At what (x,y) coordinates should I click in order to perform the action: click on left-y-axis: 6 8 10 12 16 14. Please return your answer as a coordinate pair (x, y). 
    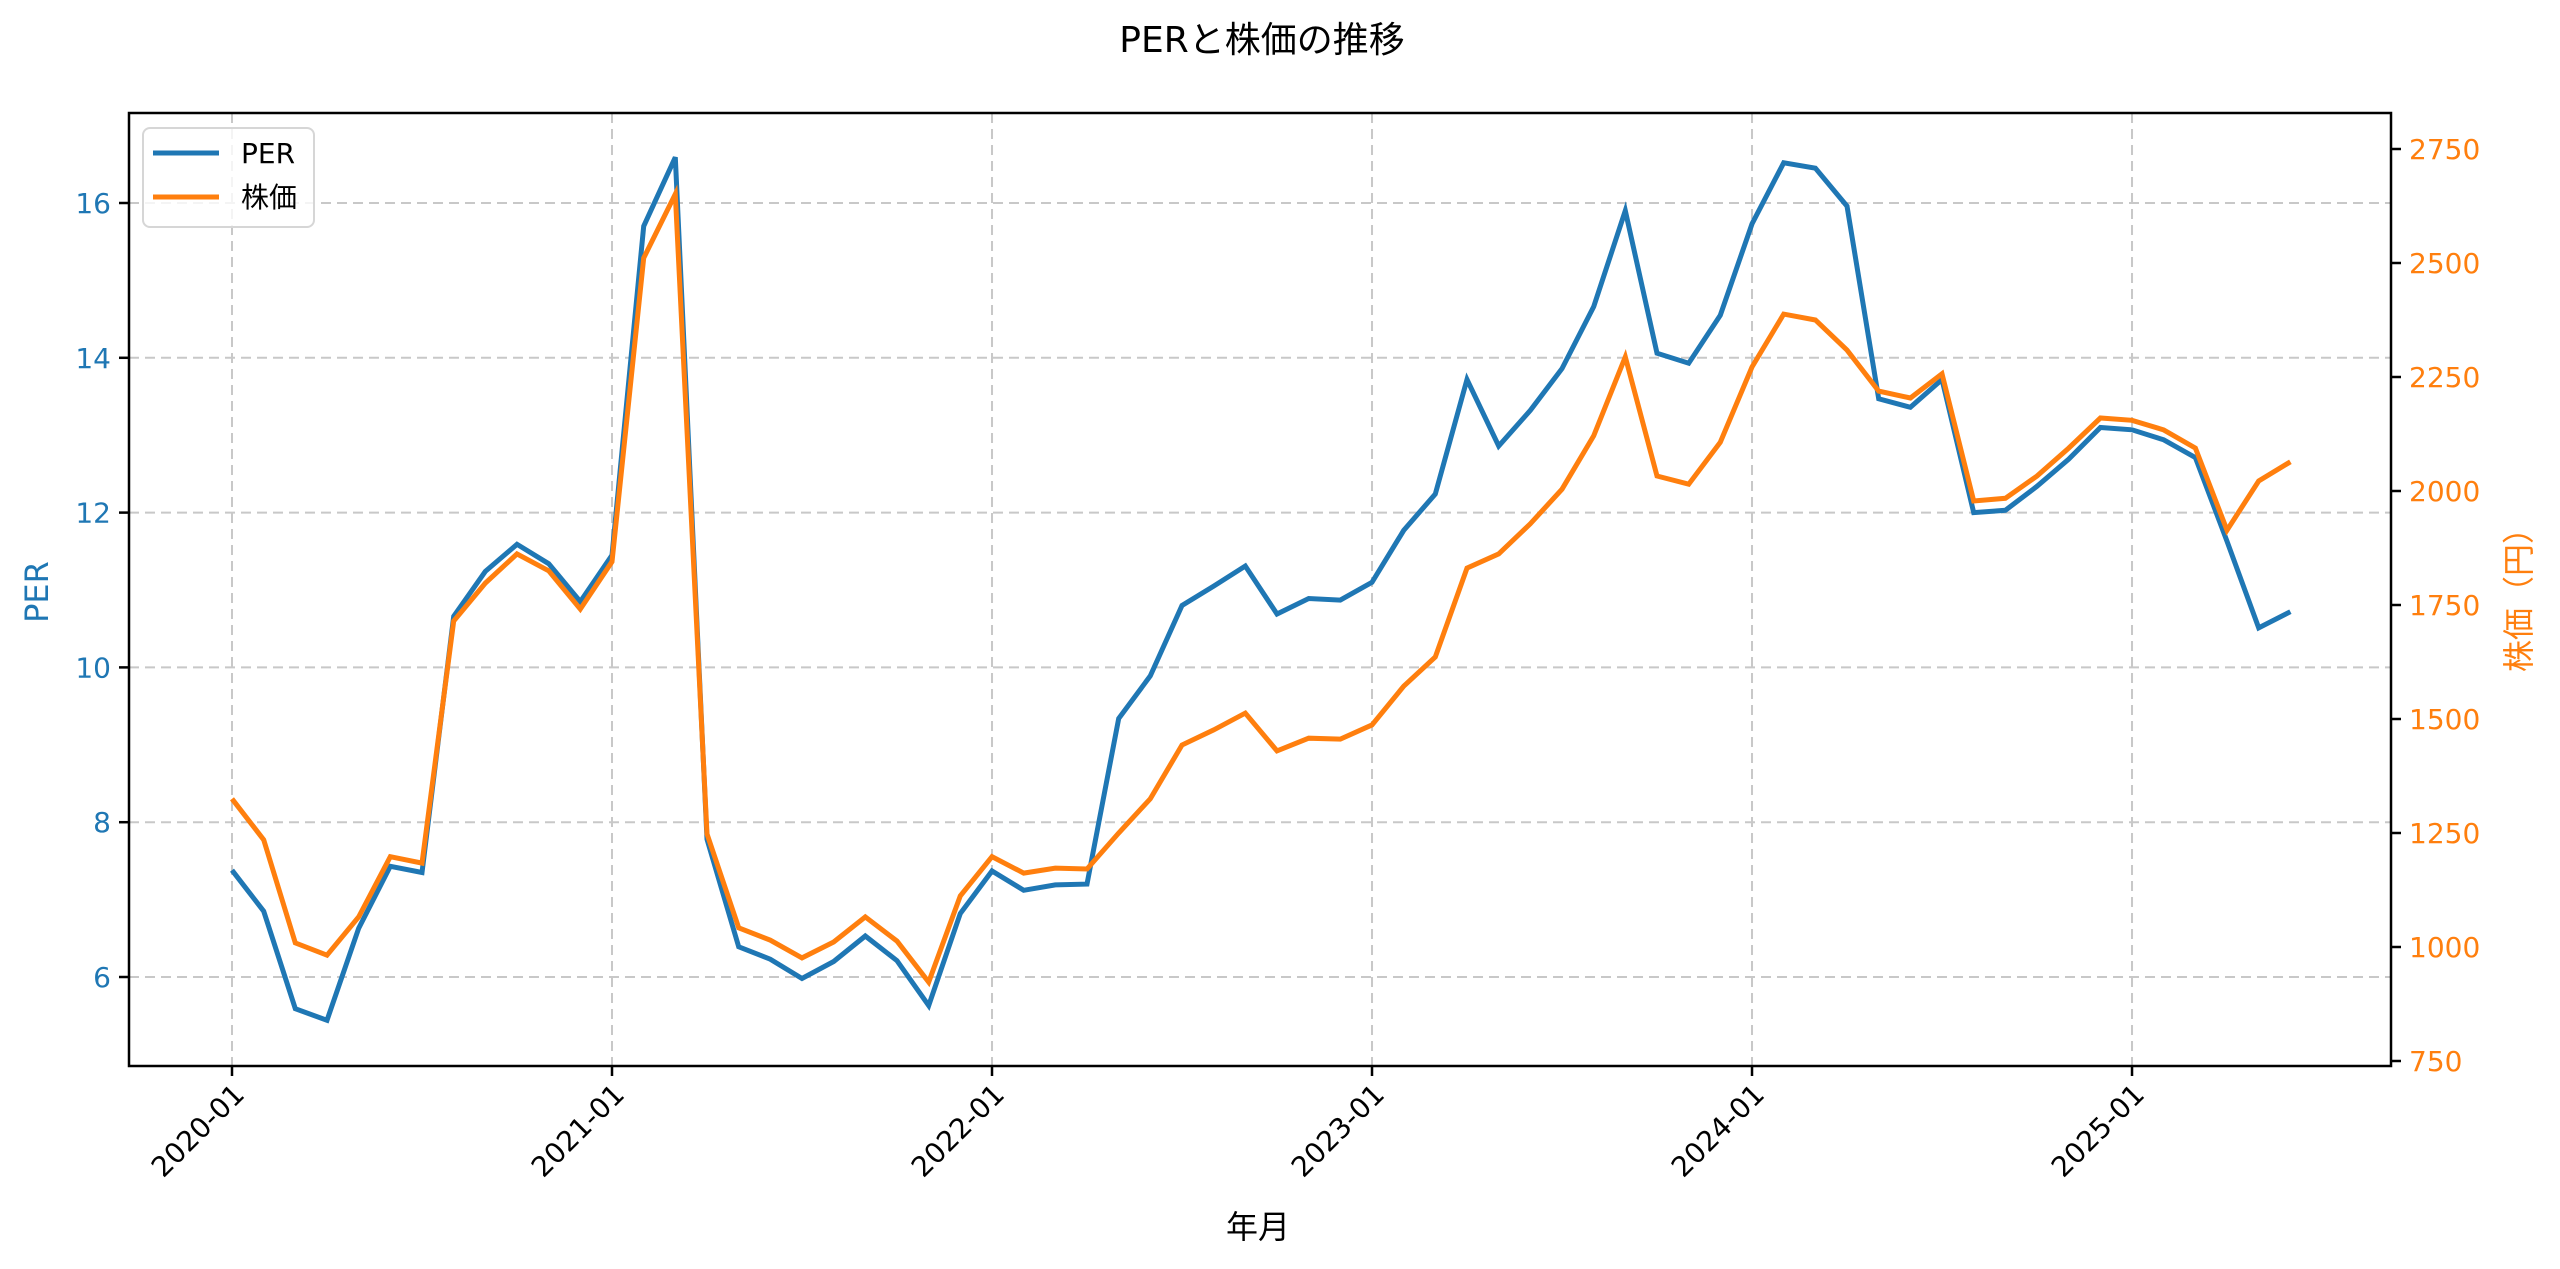
    Looking at the image, I should click on (102, 590).